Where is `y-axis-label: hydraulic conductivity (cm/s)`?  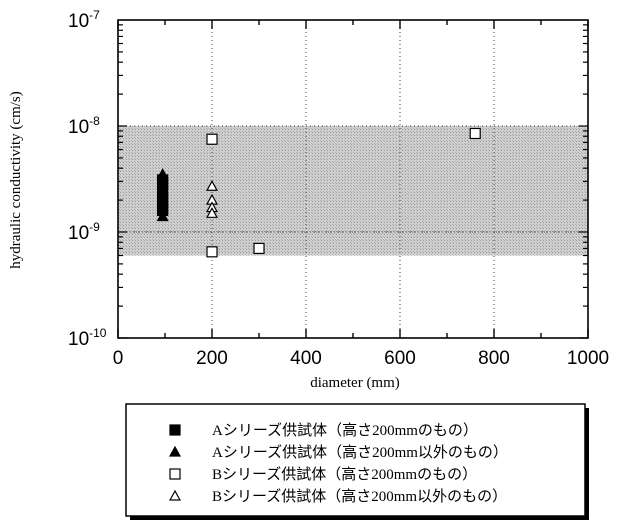 y-axis-label: hydraulic conductivity (cm/s) is located at coordinates (16, 179).